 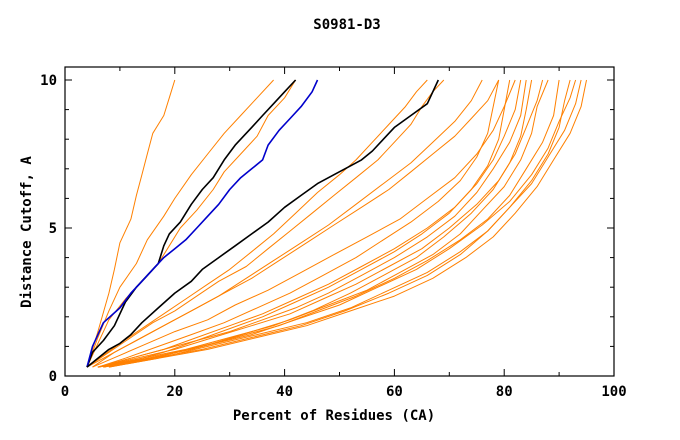 What do you see at coordinates (613, 392) in the screenshot?
I see `x-tick-label: 100` at bounding box center [613, 392].